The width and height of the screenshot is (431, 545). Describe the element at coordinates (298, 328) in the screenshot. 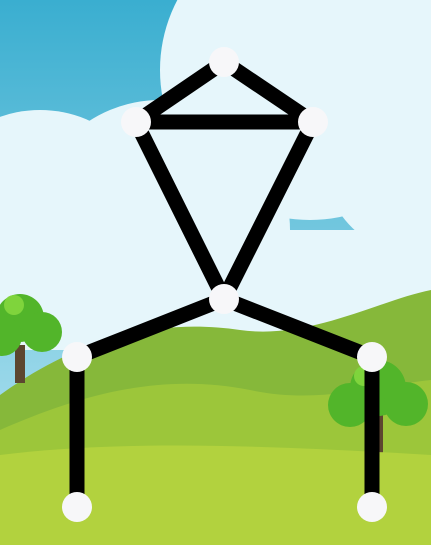

I see `edge-center-joint-to-right-shoulder` at that location.